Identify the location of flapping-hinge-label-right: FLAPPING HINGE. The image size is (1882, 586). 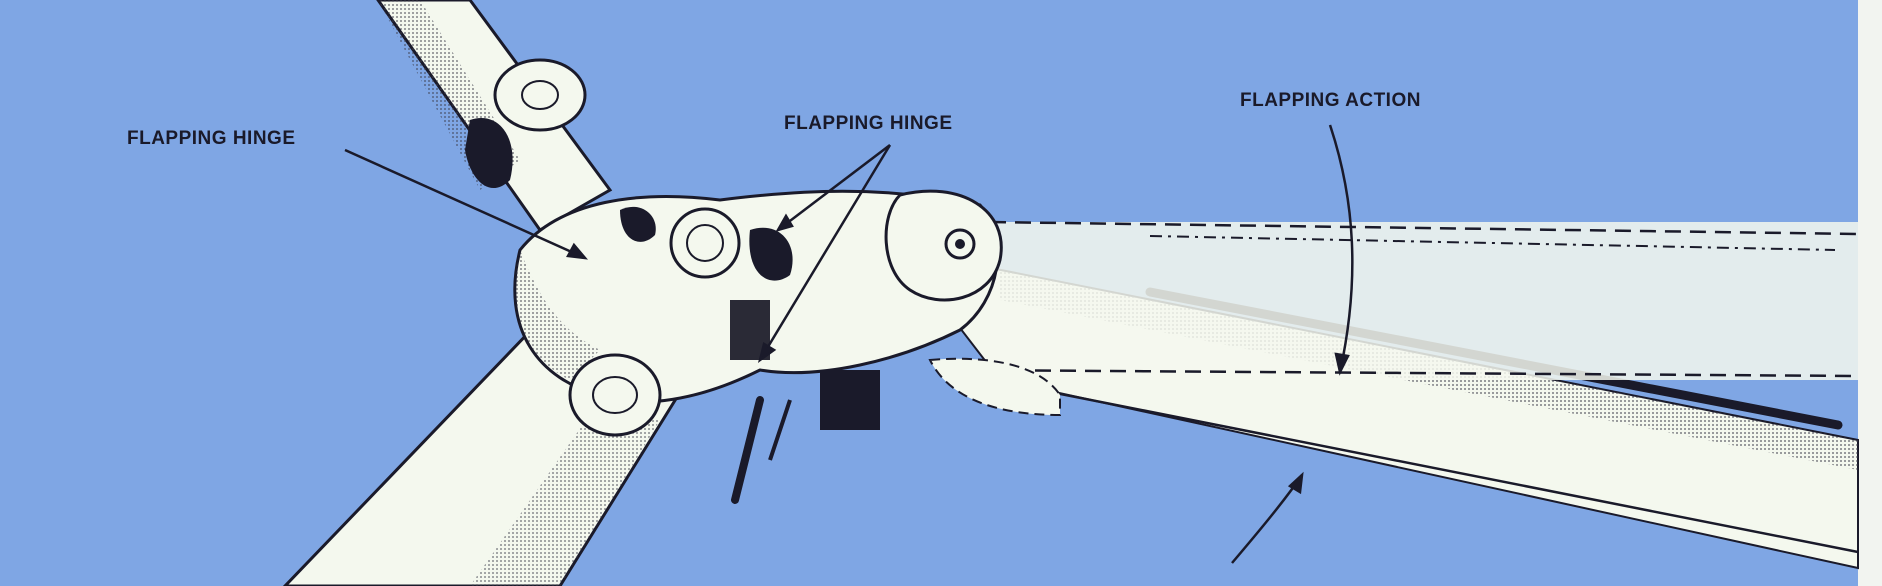
(868, 123).